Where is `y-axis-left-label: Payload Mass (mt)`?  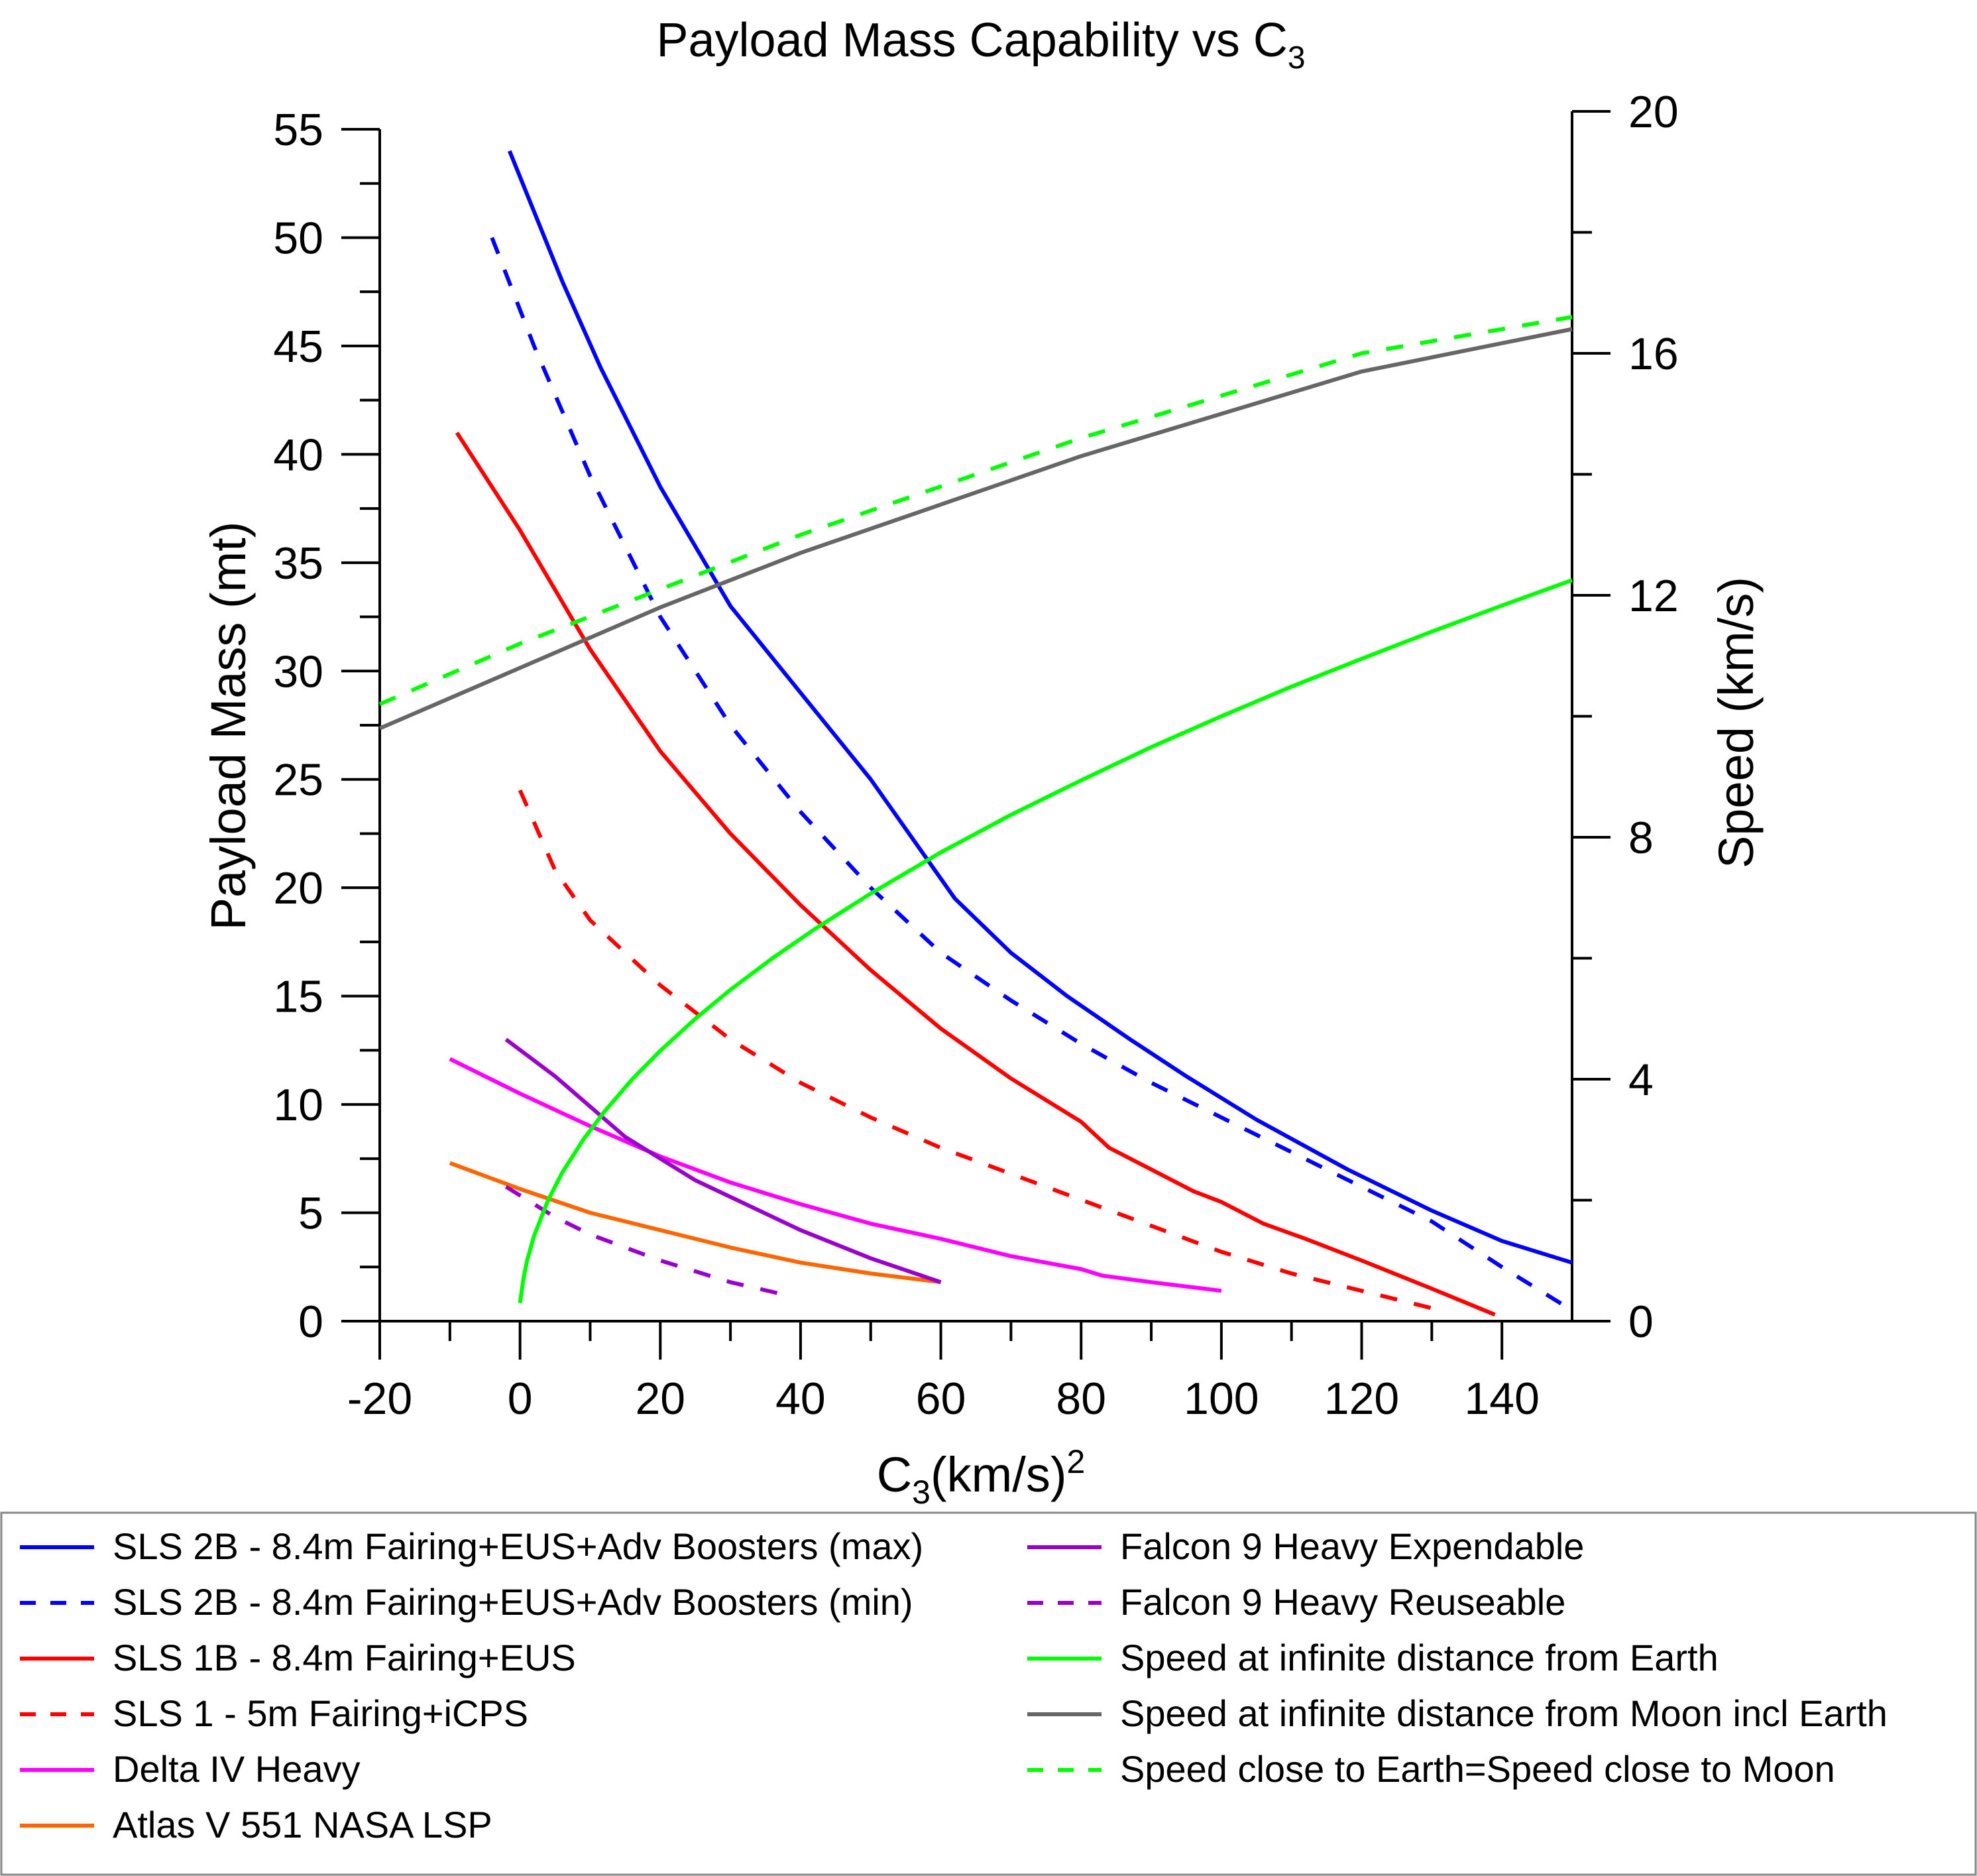
y-axis-left-label: Payload Mass (mt) is located at coordinates (229, 726).